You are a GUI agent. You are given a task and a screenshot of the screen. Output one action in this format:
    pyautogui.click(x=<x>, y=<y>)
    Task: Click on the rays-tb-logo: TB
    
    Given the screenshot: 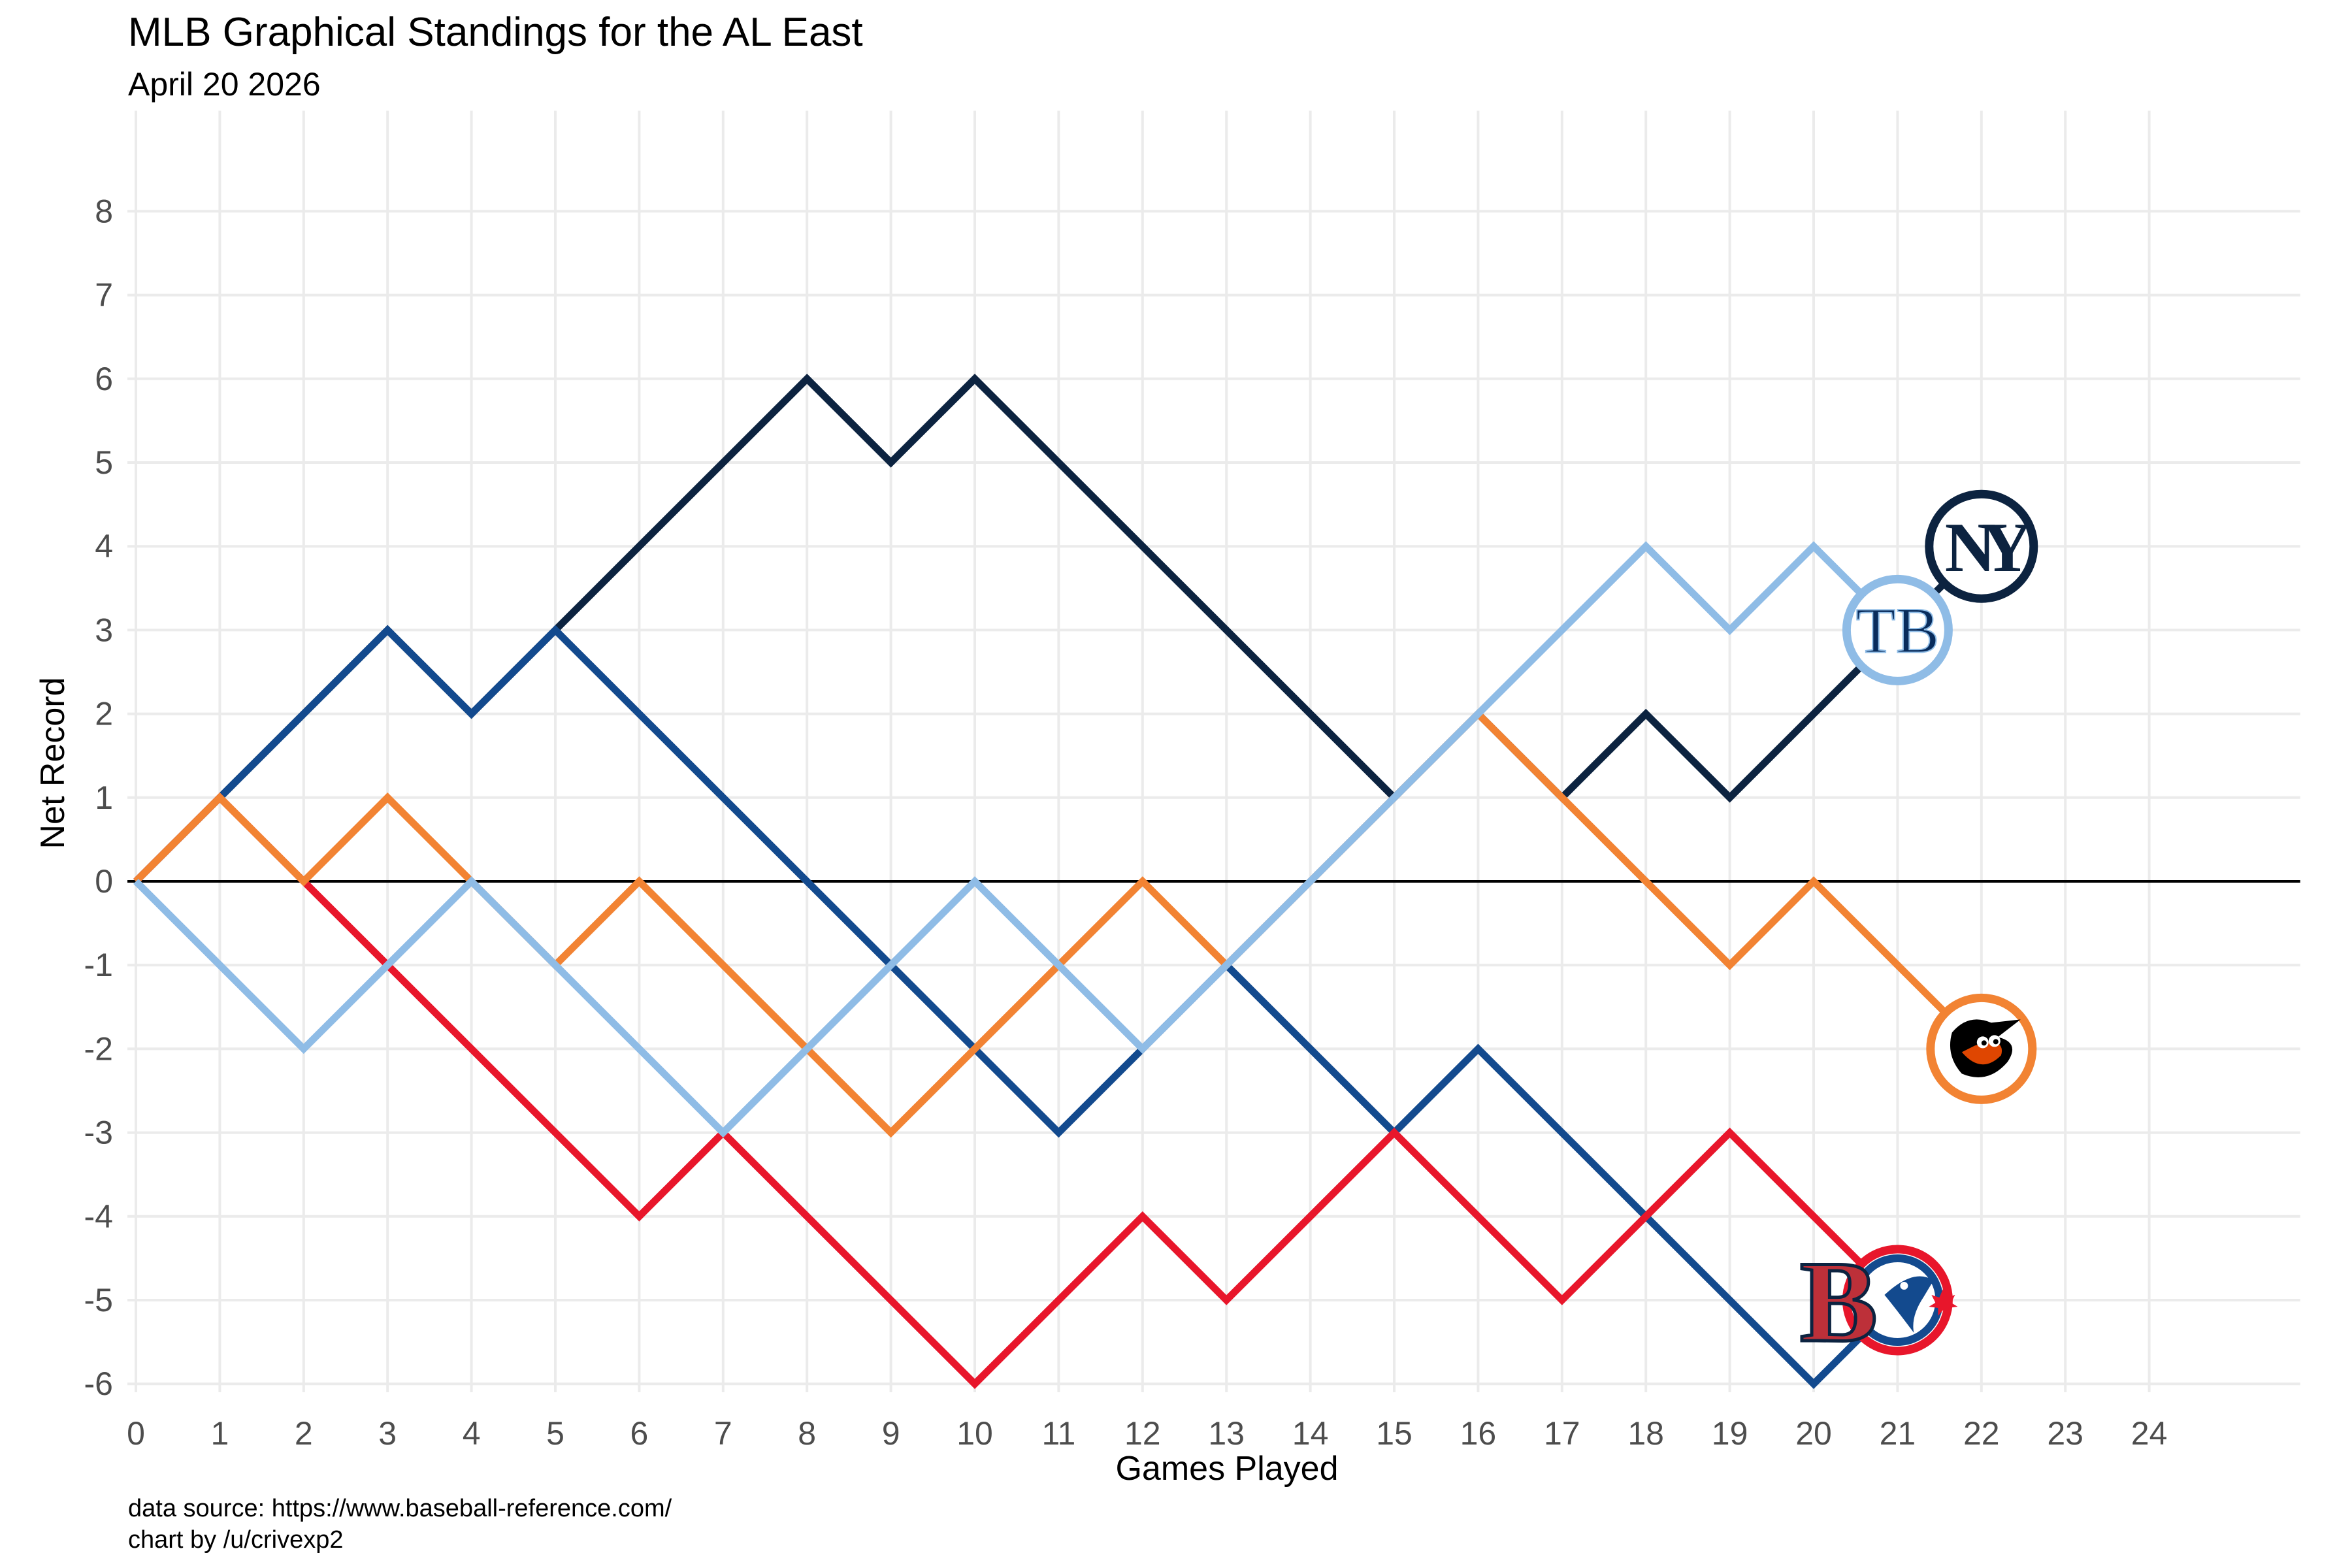 What is the action you would take?
    pyautogui.click(x=1898, y=630)
    